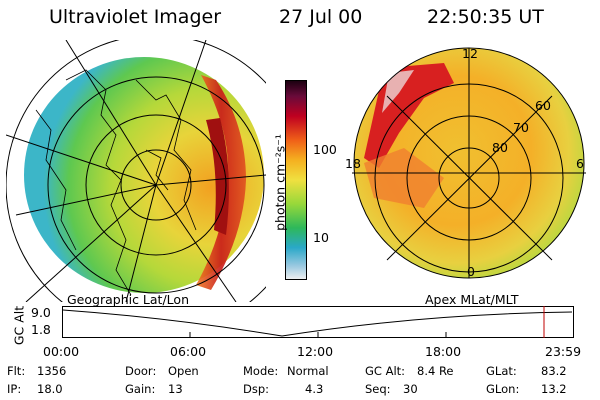 Image resolution: width=600 pixels, height=400 pixels. What do you see at coordinates (41, 312) in the screenshot?
I see `altitude-tick-9: 9.0` at bounding box center [41, 312].